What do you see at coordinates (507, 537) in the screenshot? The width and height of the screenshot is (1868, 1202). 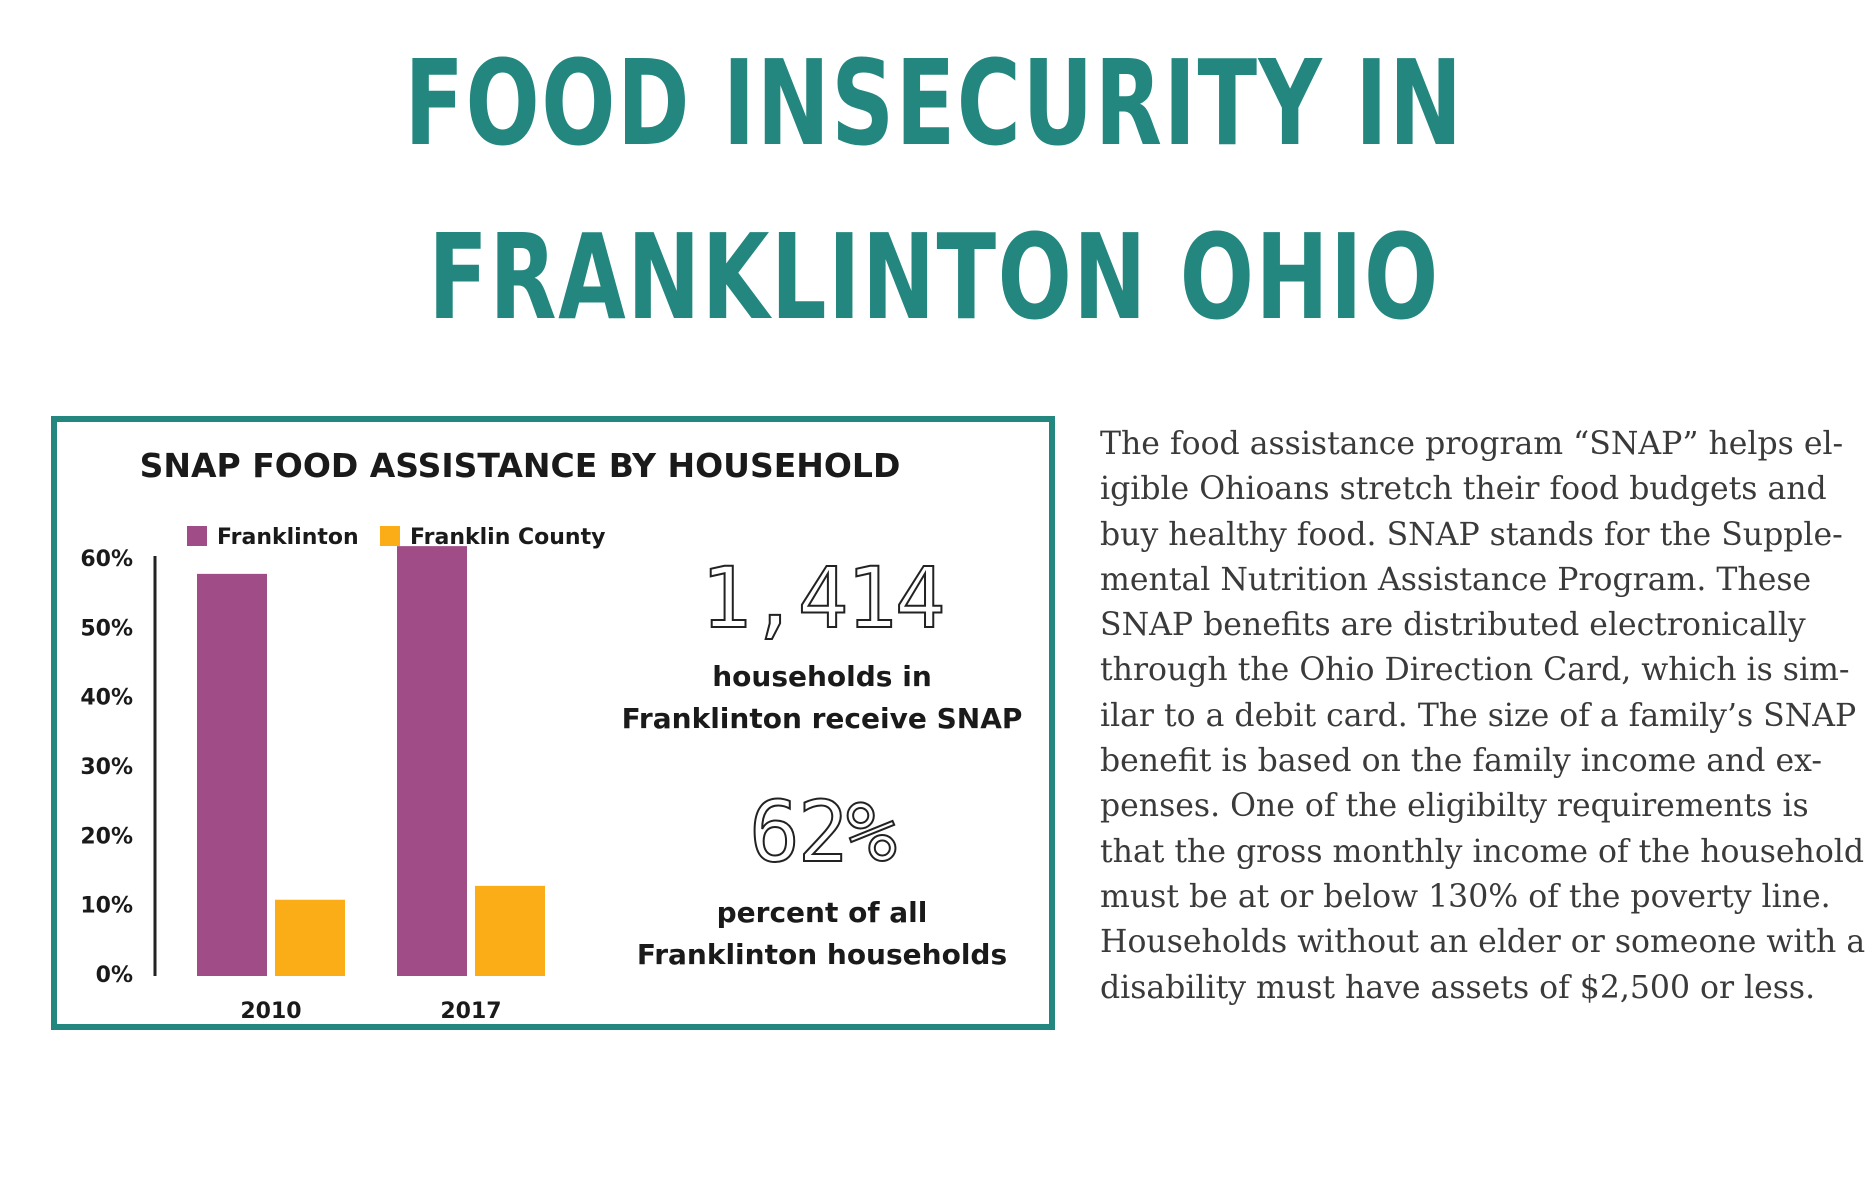 I see `legend-label-1: Franklin County` at bounding box center [507, 537].